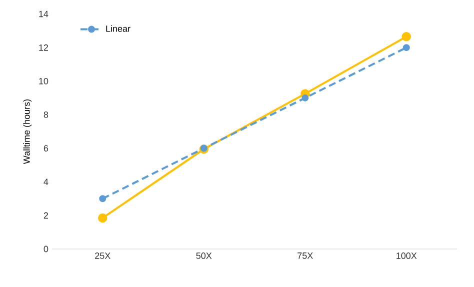  Describe the element at coordinates (204, 255) in the screenshot. I see `x-tick-label: 50X` at that location.